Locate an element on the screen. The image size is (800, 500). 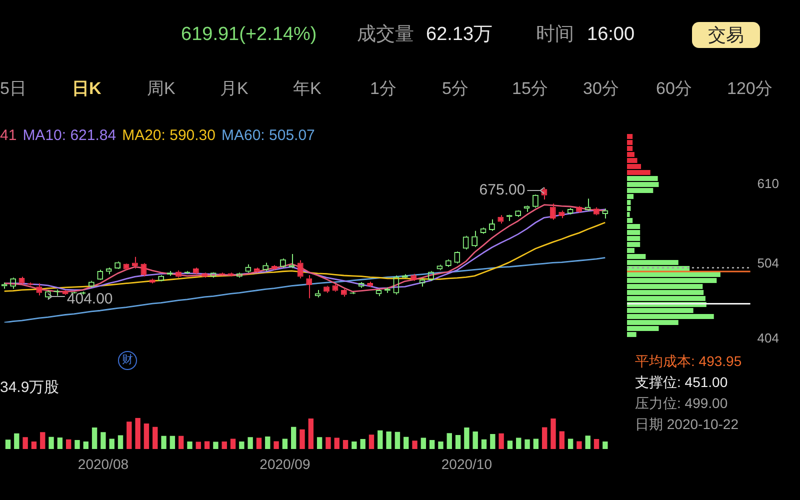
text: 月K is located at coordinates (234, 89).